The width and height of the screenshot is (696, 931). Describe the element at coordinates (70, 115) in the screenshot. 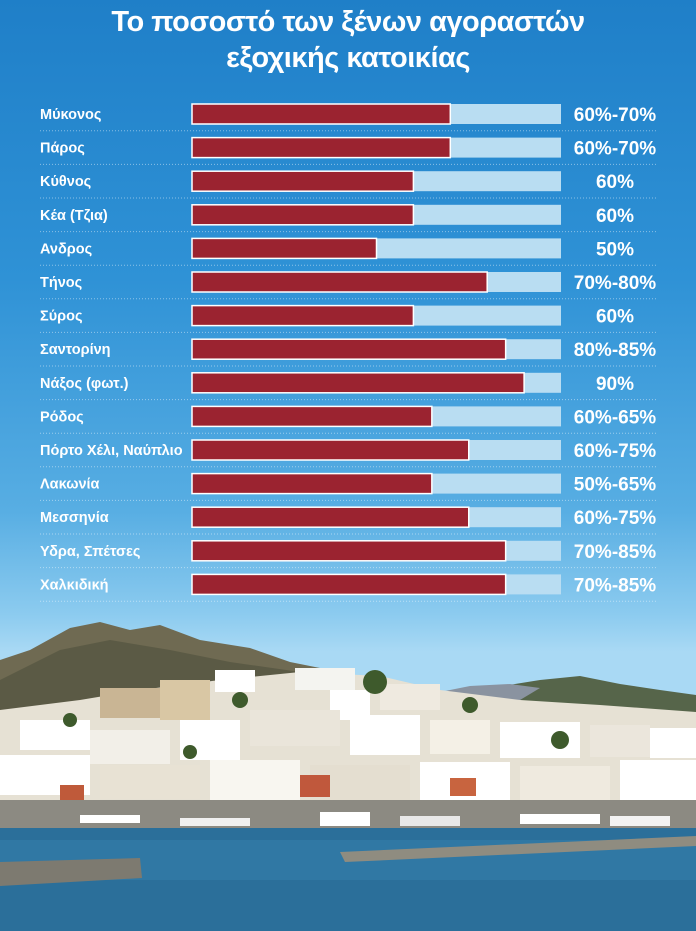

I see `category-label: Μύκονος` at that location.